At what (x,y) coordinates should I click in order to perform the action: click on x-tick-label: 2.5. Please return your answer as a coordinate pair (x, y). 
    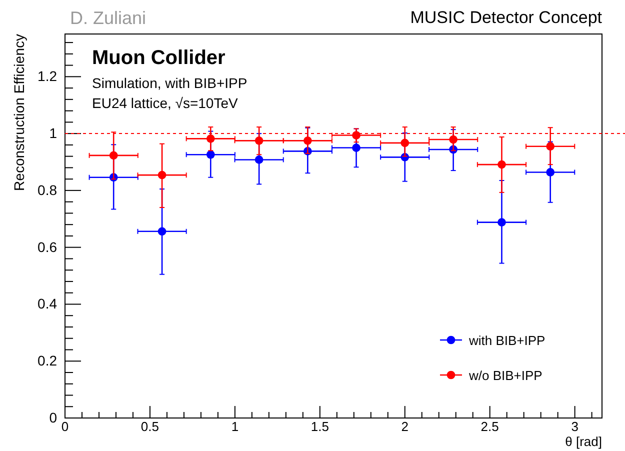
    Looking at the image, I should click on (489, 426).